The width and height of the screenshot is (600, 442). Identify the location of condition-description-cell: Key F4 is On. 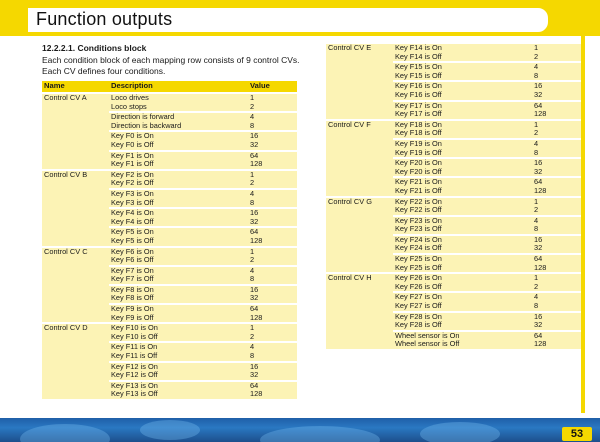
(178, 212).